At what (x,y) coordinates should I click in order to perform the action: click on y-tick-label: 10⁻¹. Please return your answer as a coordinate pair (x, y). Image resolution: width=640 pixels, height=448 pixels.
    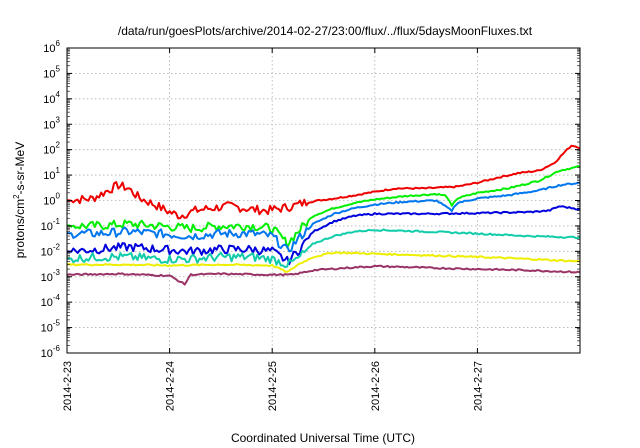
    Looking at the image, I should click on (51, 225).